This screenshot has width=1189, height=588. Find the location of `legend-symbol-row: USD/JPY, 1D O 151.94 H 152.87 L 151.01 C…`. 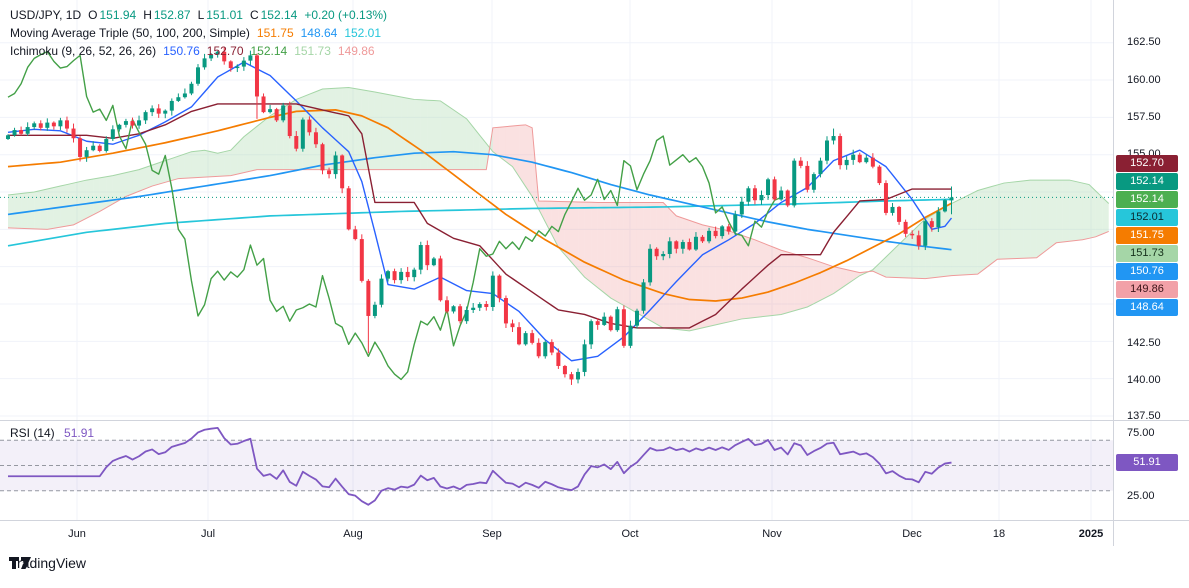

legend-symbol-row: USD/JPY, 1D O 151.94 H 152.87 L 151.01 C… is located at coordinates (198, 15).